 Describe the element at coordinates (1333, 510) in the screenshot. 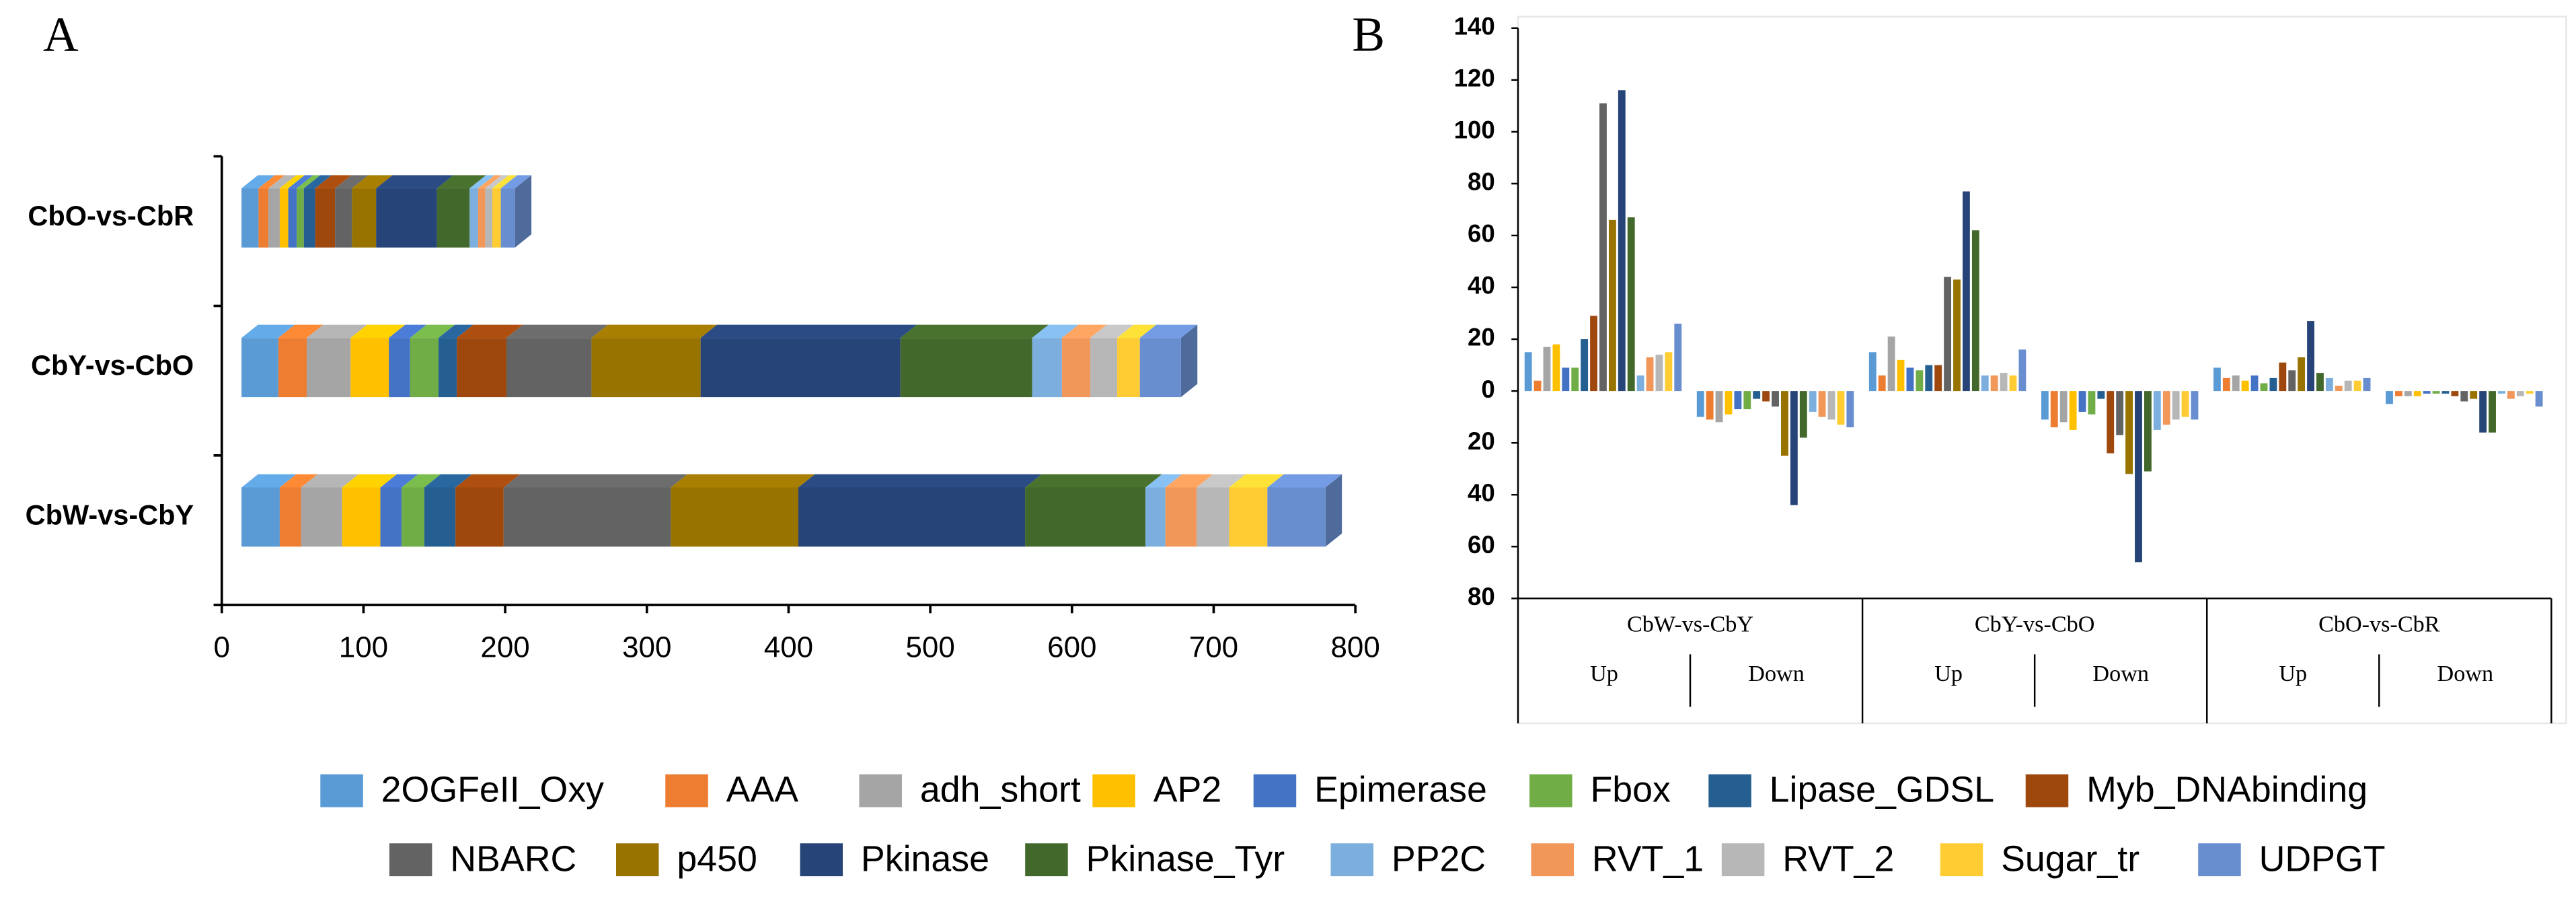

I see `bar-side` at that location.